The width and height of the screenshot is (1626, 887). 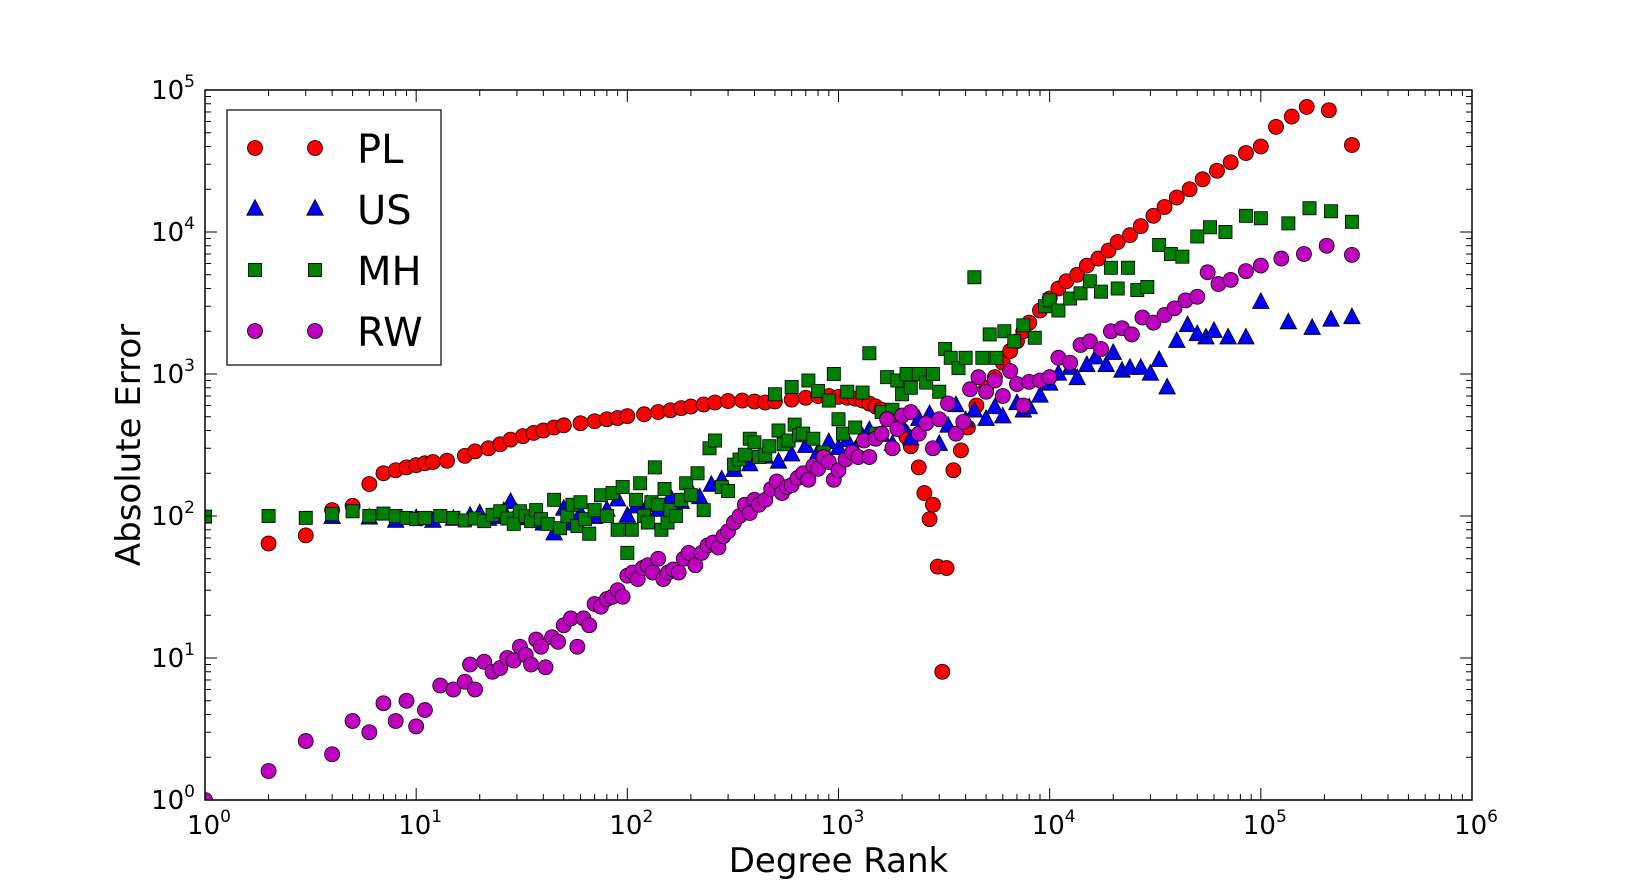 What do you see at coordinates (1476, 824) in the screenshot?
I see `x-tick-label: 10⁶` at bounding box center [1476, 824].